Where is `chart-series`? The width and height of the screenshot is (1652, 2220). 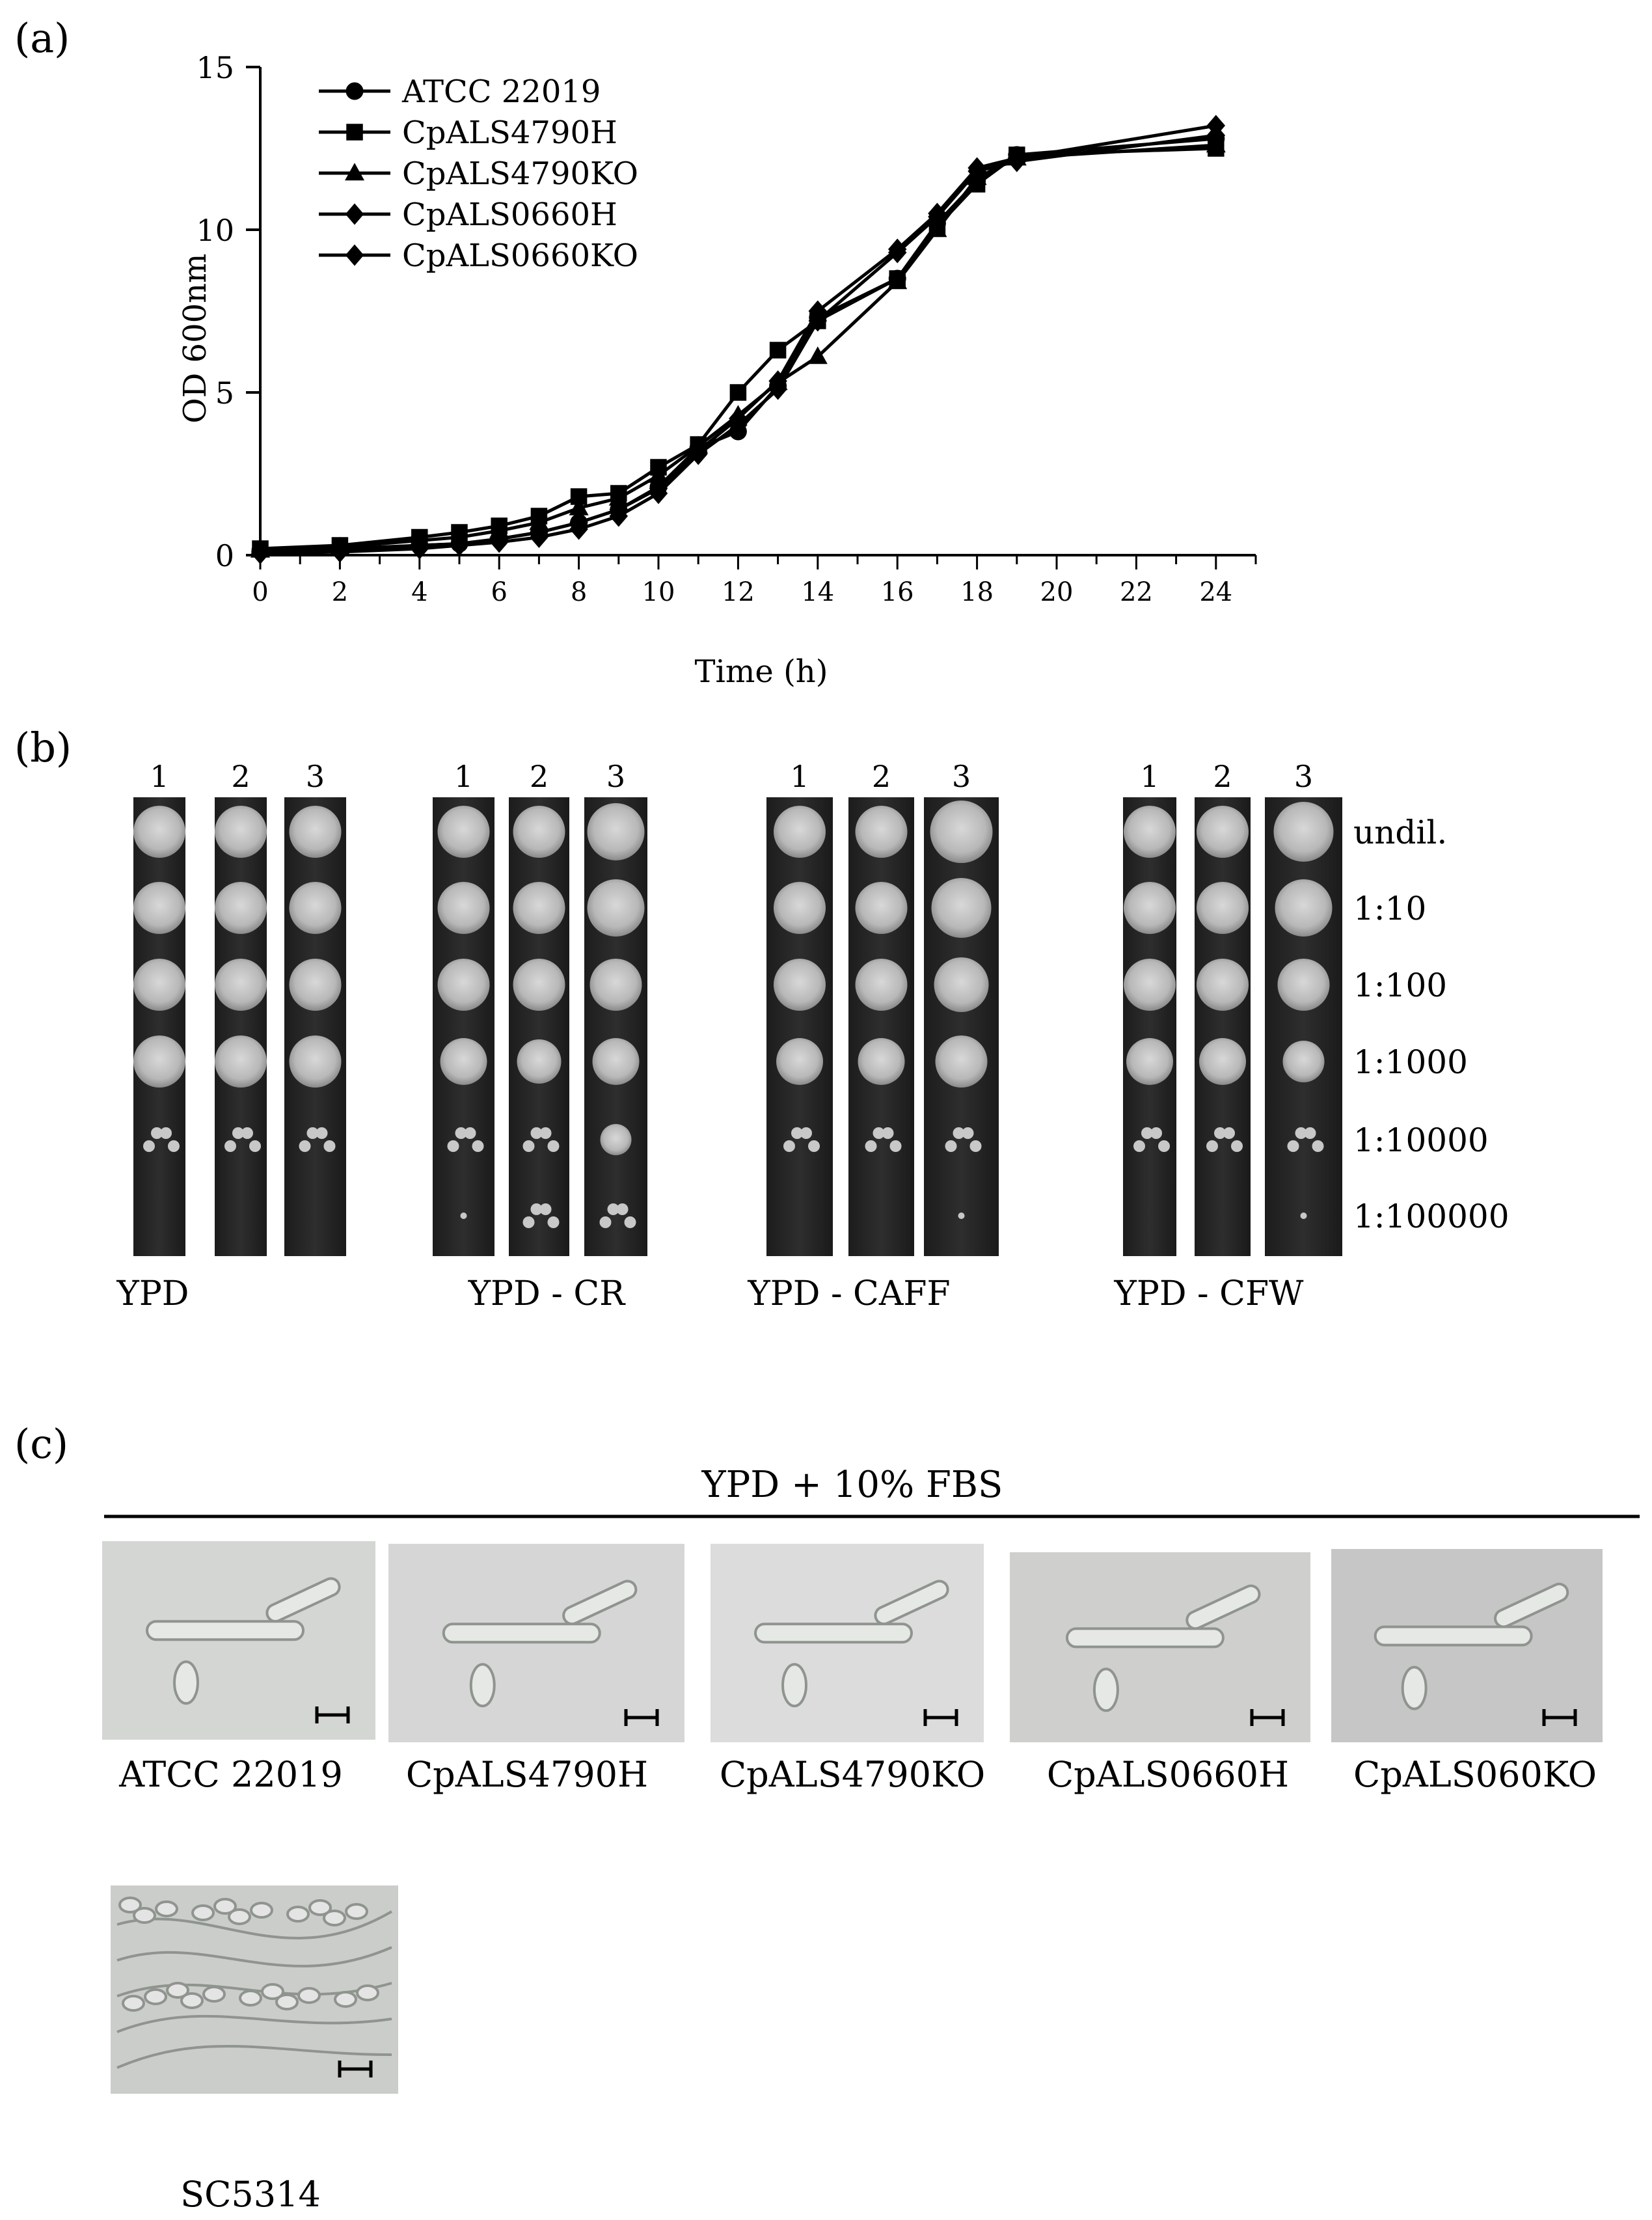 chart-series is located at coordinates (738, 339).